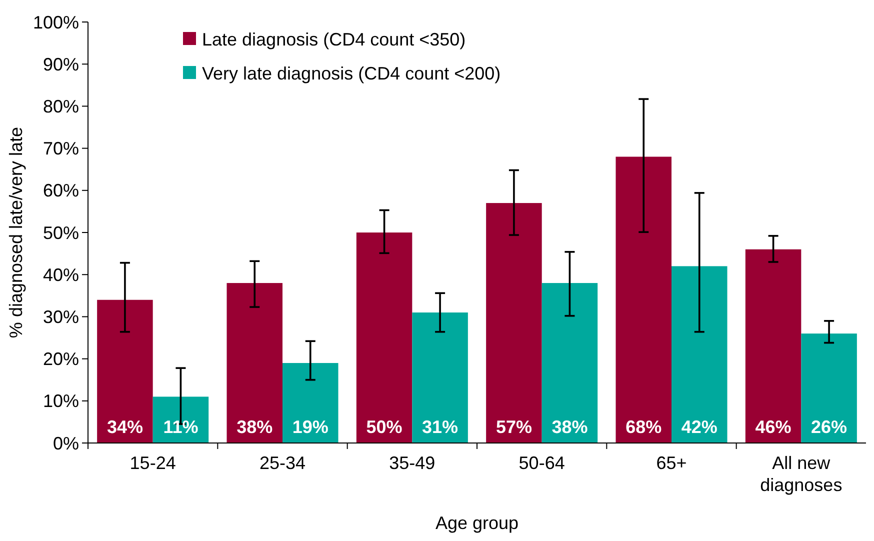  What do you see at coordinates (477, 523) in the screenshot?
I see `x-axis-title: Age group` at bounding box center [477, 523].